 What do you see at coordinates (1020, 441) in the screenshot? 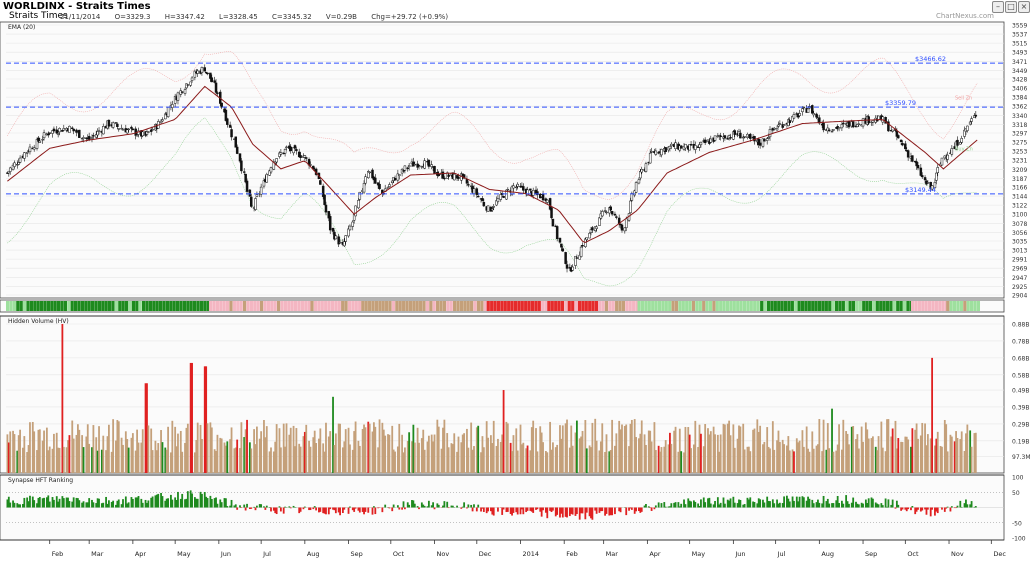
I see `volume-tick-label: 0.19B` at bounding box center [1020, 441].